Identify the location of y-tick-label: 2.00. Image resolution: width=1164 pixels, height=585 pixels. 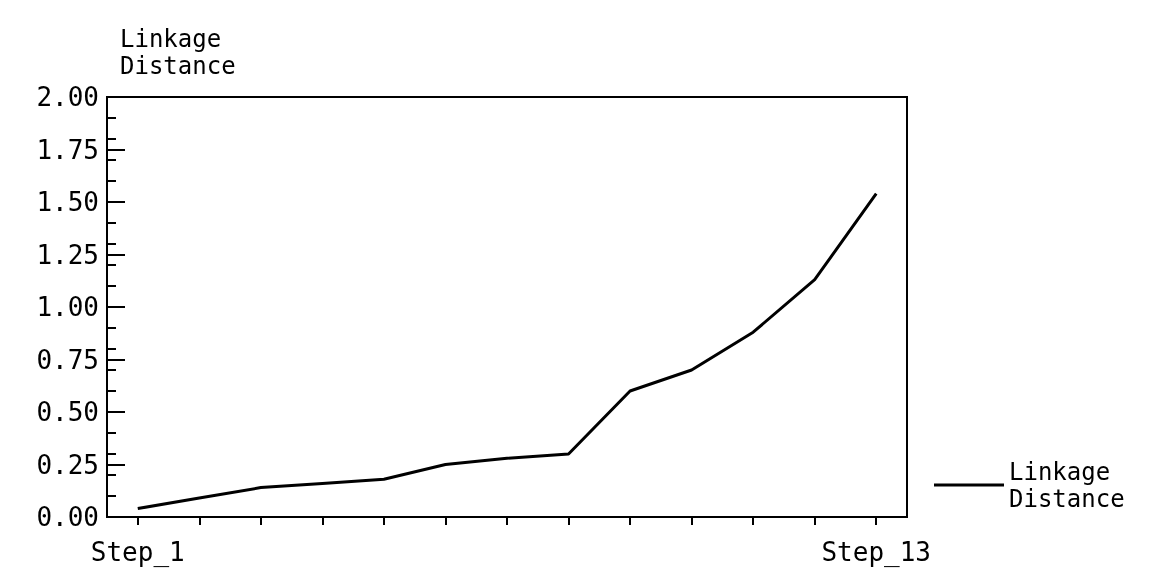
(67, 97).